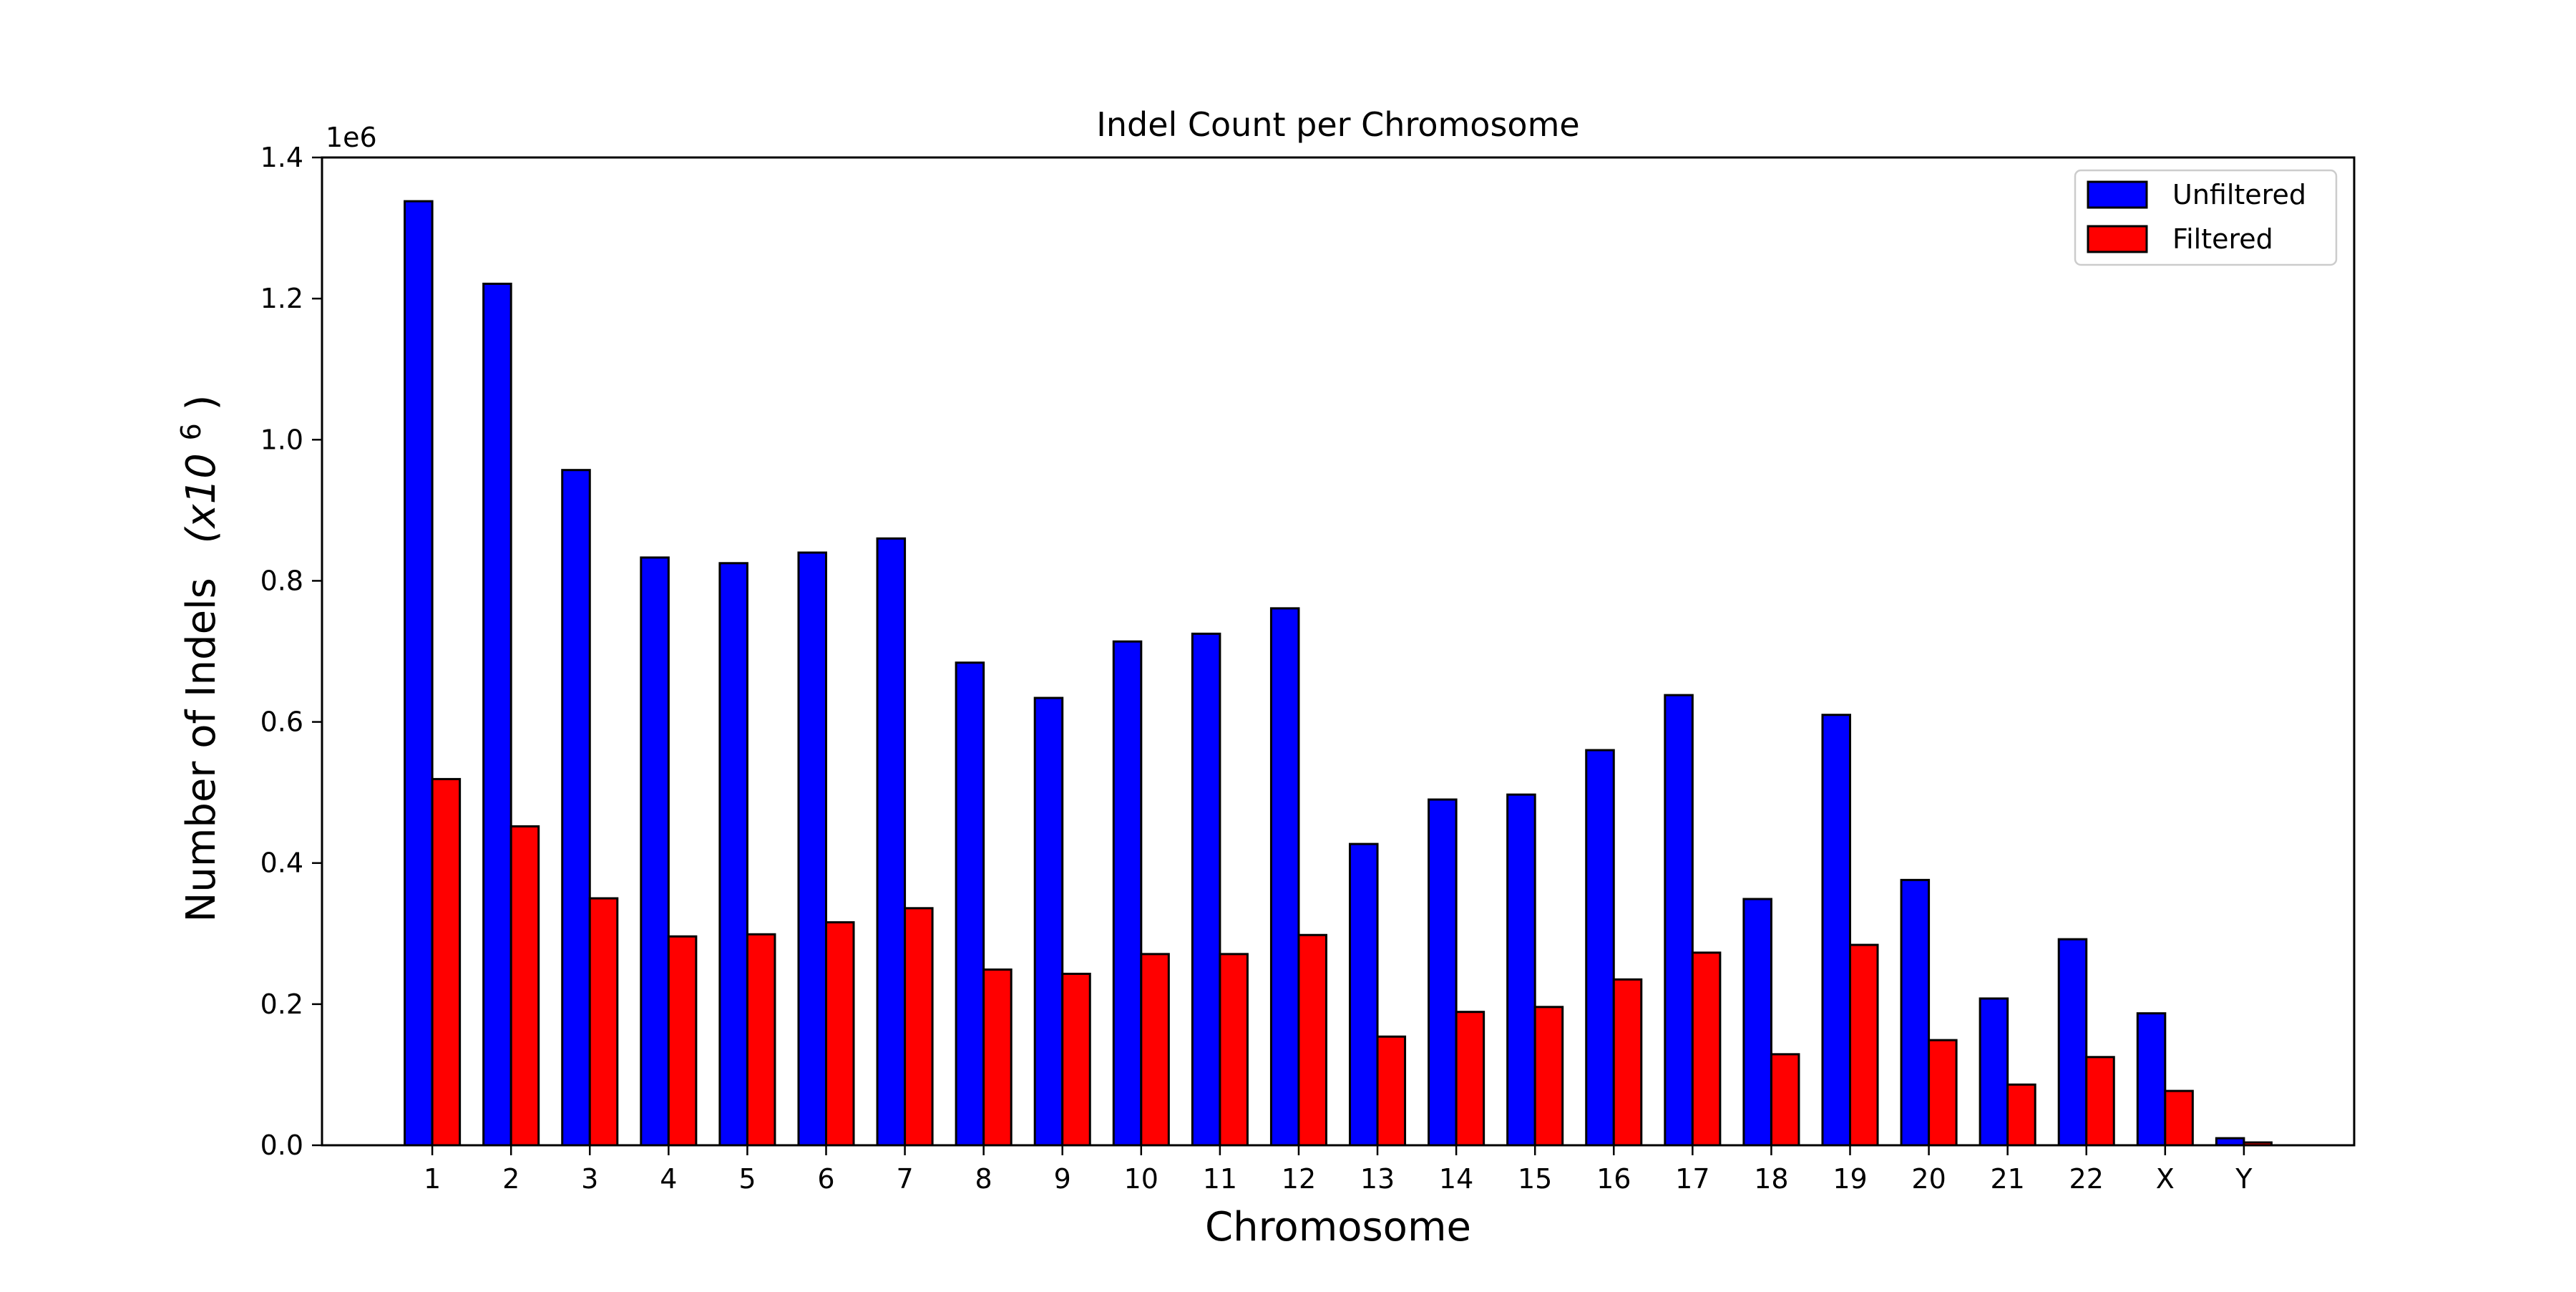  Describe the element at coordinates (1456, 1179) in the screenshot. I see `x-tick-label: 14` at that location.